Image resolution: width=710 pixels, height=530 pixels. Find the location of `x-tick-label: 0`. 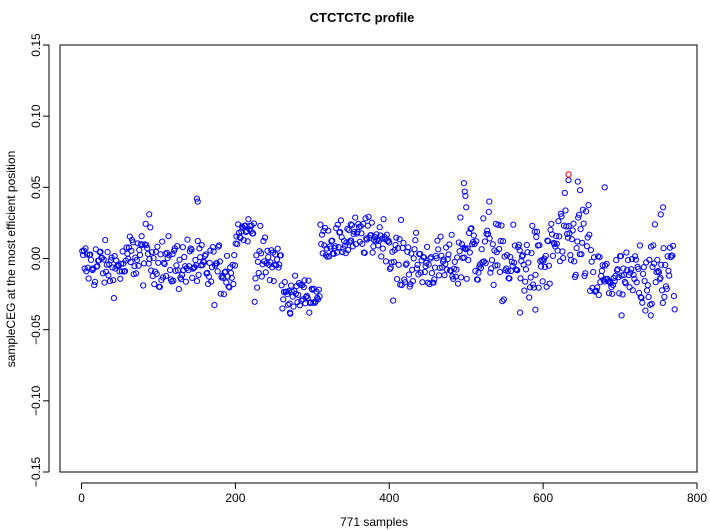

x-tick-label: 0 is located at coordinates (81, 498).